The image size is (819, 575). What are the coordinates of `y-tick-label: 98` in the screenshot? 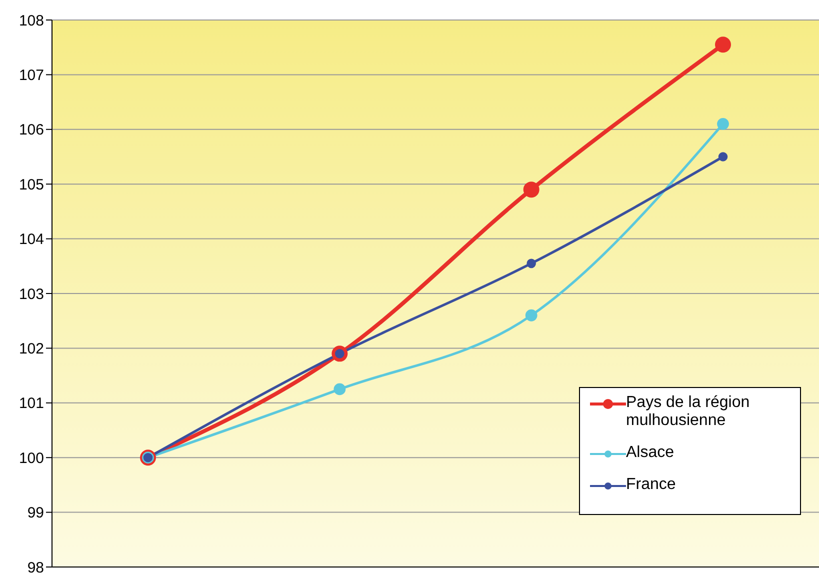 It's located at (35, 567).